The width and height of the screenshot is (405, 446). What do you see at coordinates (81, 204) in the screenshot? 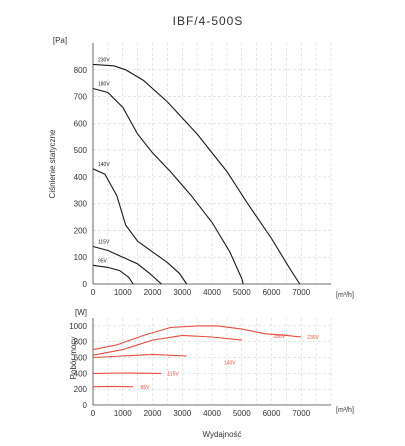
I see `y-tick-label: 300` at bounding box center [81, 204].